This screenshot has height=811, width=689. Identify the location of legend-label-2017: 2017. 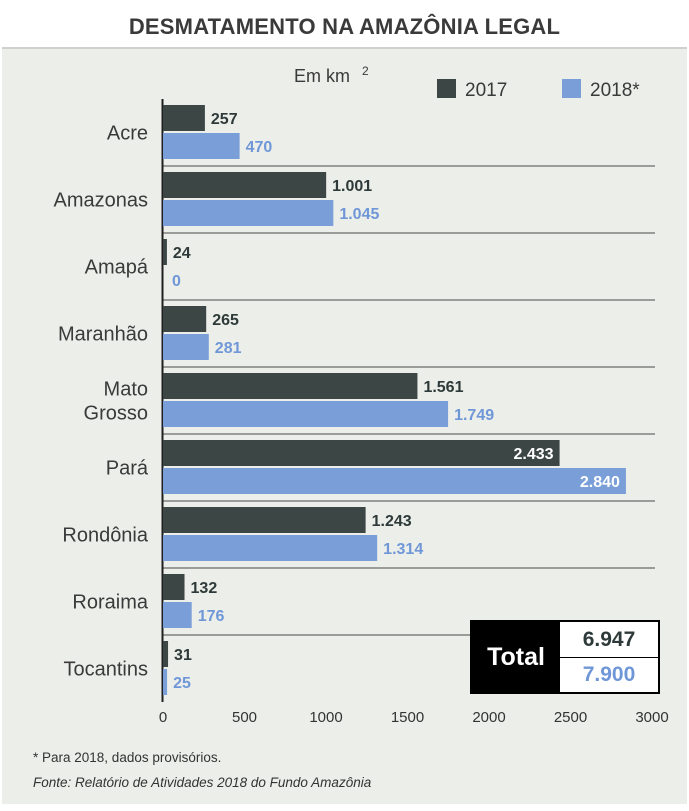
(486, 90).